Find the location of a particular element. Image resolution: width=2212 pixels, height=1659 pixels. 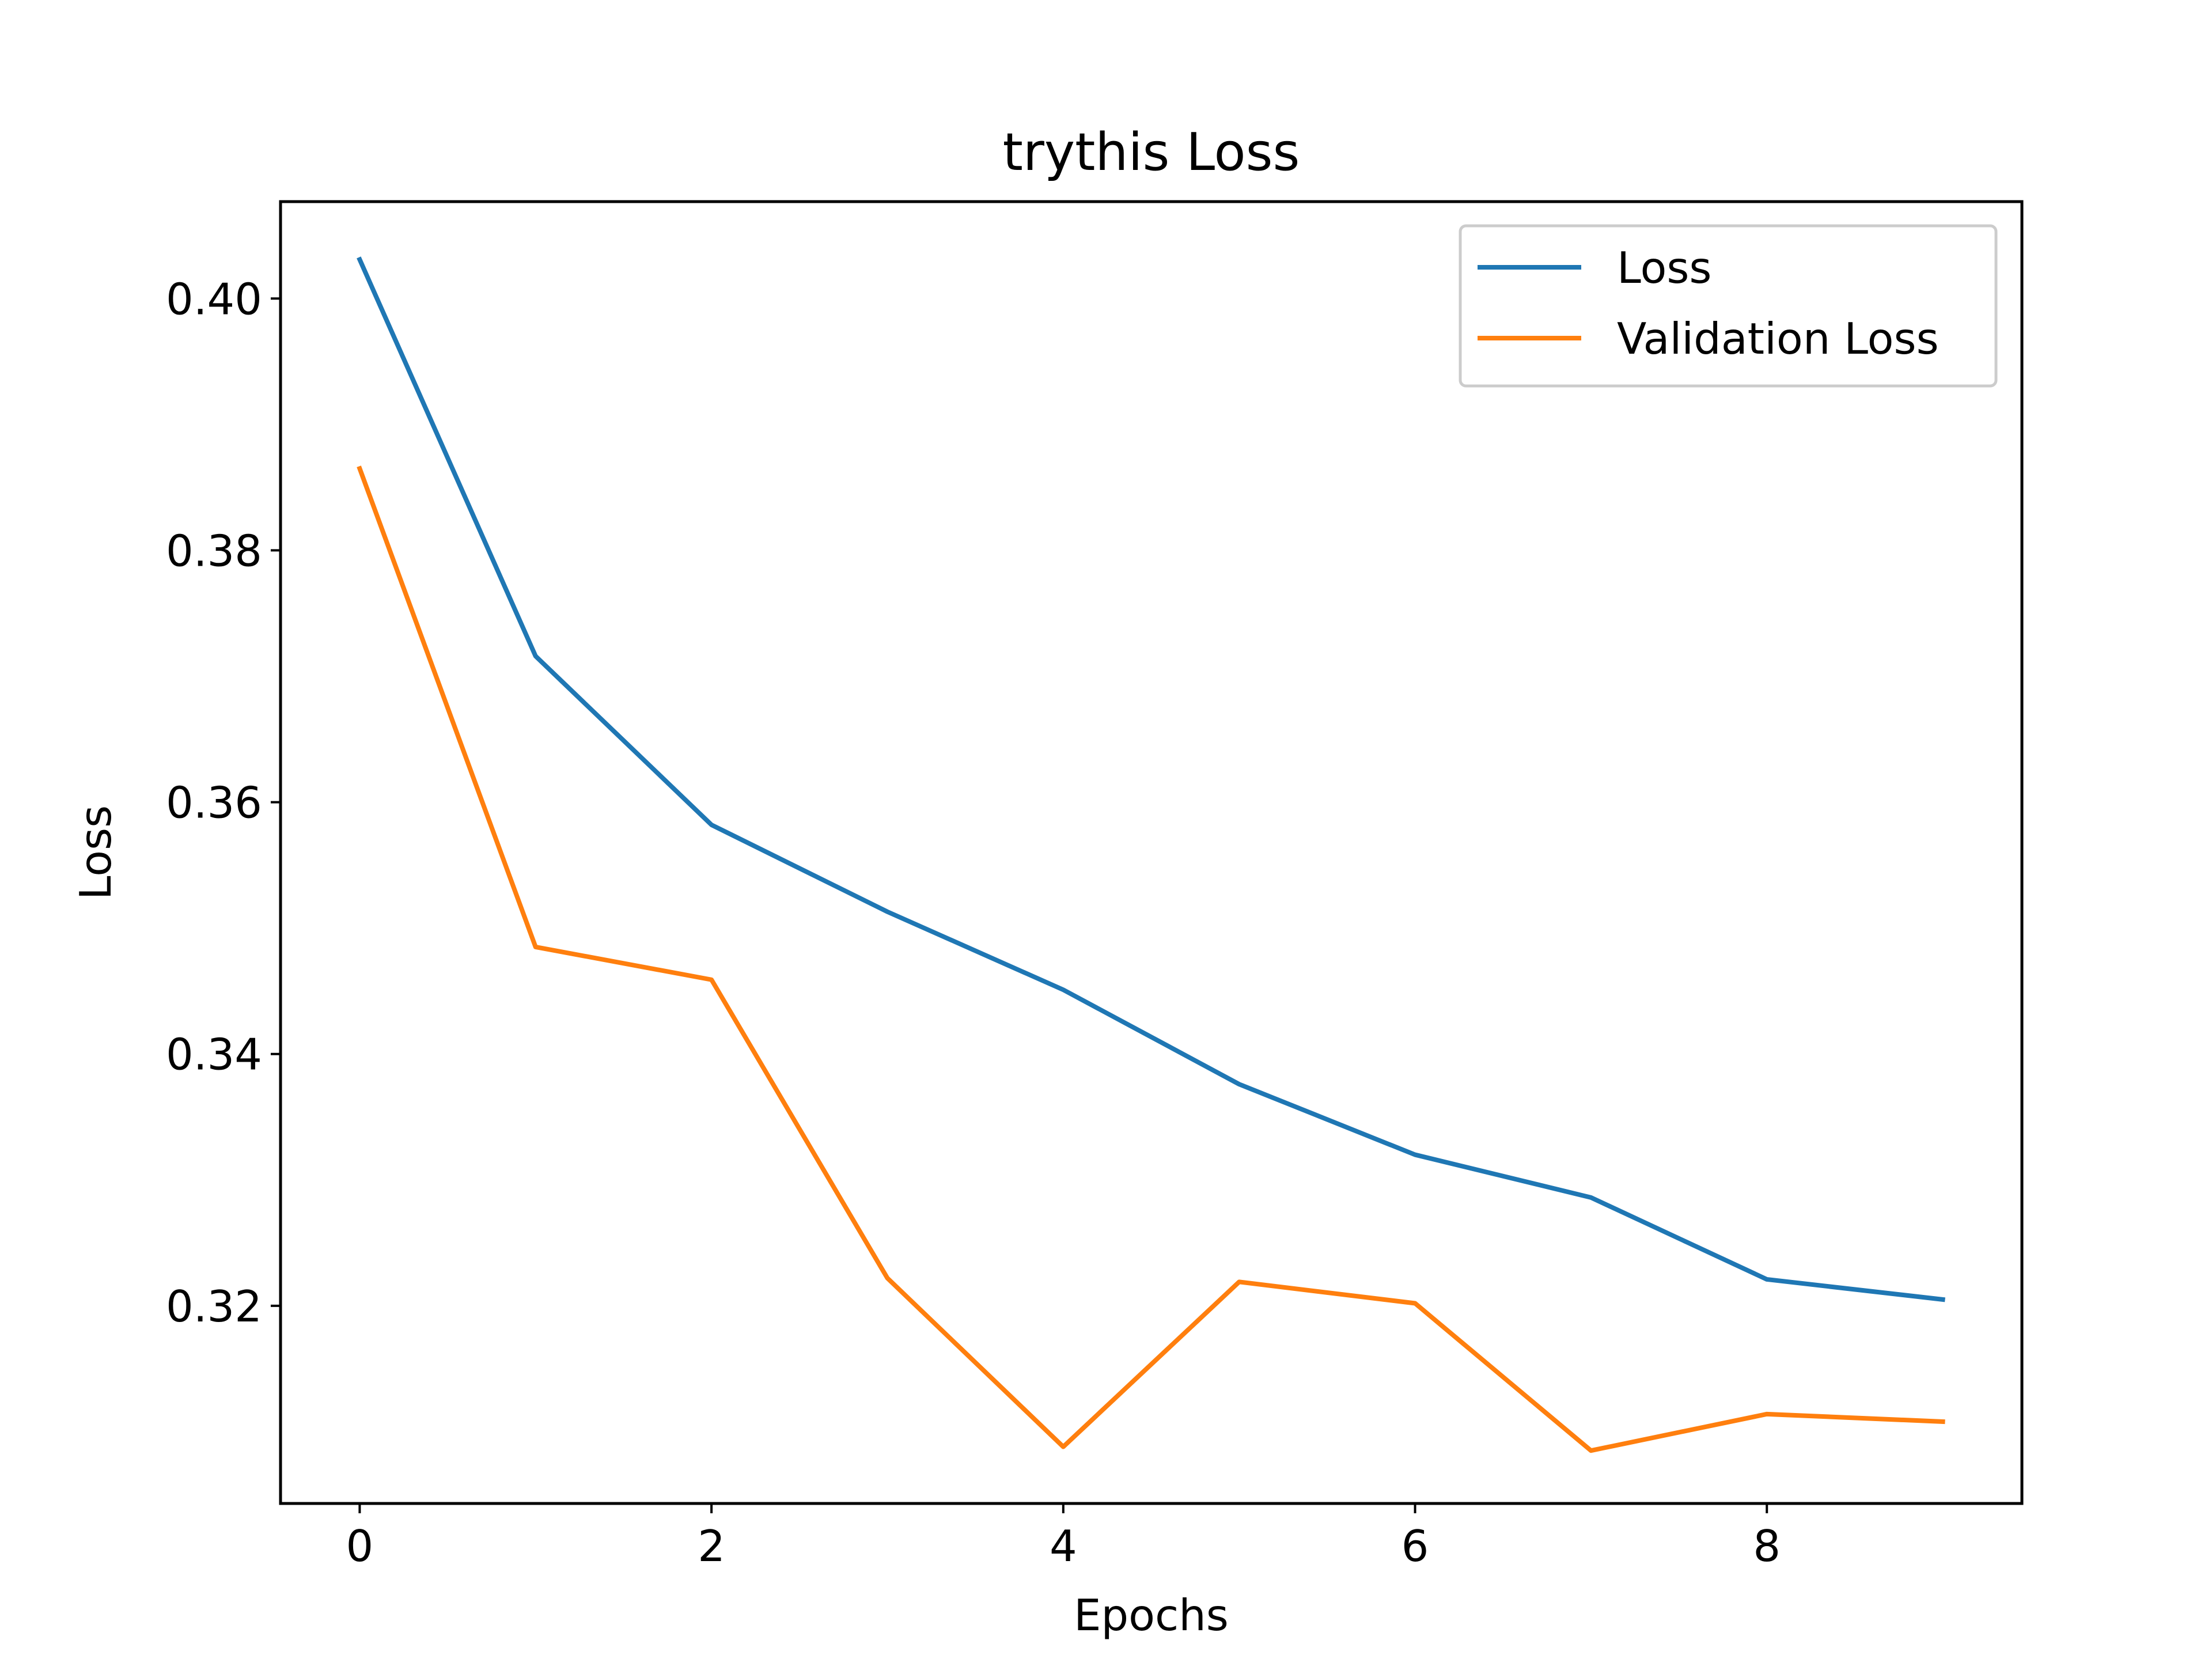

y-axis-ticks: 0.32 0.34 0.36 0.38 0.40 is located at coordinates (223, 803).